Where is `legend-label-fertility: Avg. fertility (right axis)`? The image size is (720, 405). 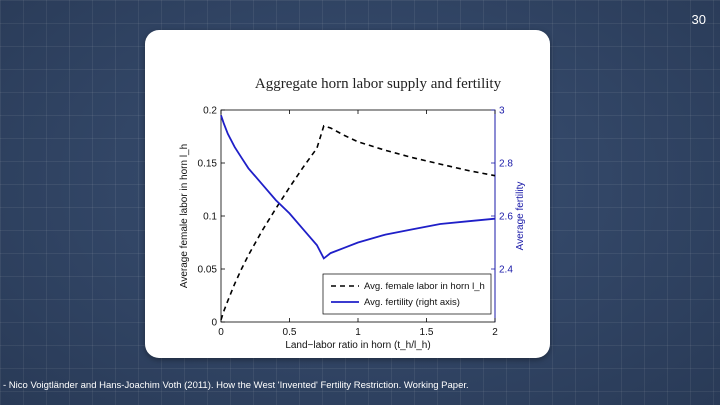 legend-label-fertility: Avg. fertility (right axis) is located at coordinates (412, 302).